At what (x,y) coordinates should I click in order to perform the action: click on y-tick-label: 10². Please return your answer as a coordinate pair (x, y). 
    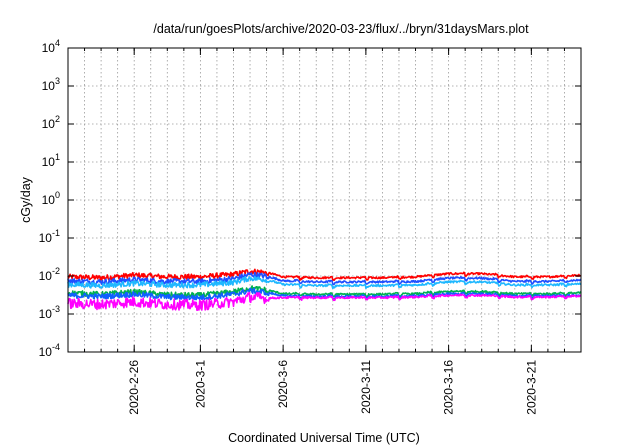
    Looking at the image, I should click on (51, 122).